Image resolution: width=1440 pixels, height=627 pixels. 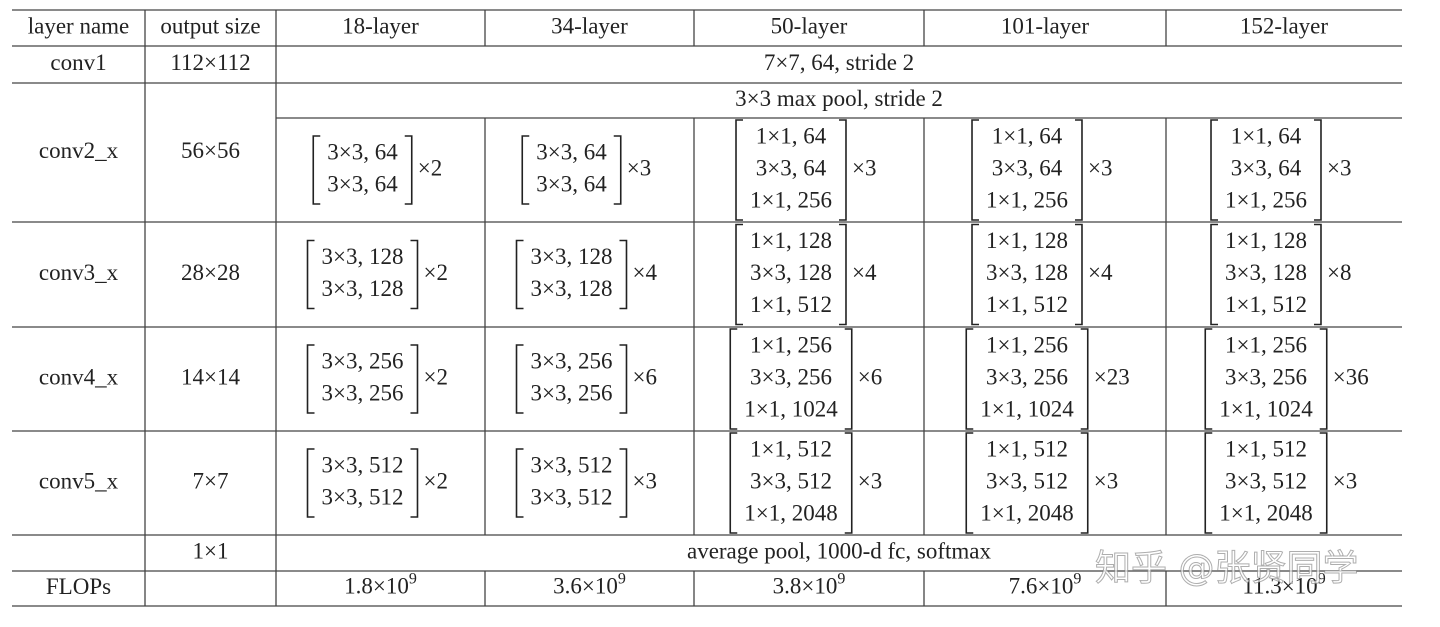 I want to click on span-cell: 7×7, 64, stride 2, so click(x=839, y=62).